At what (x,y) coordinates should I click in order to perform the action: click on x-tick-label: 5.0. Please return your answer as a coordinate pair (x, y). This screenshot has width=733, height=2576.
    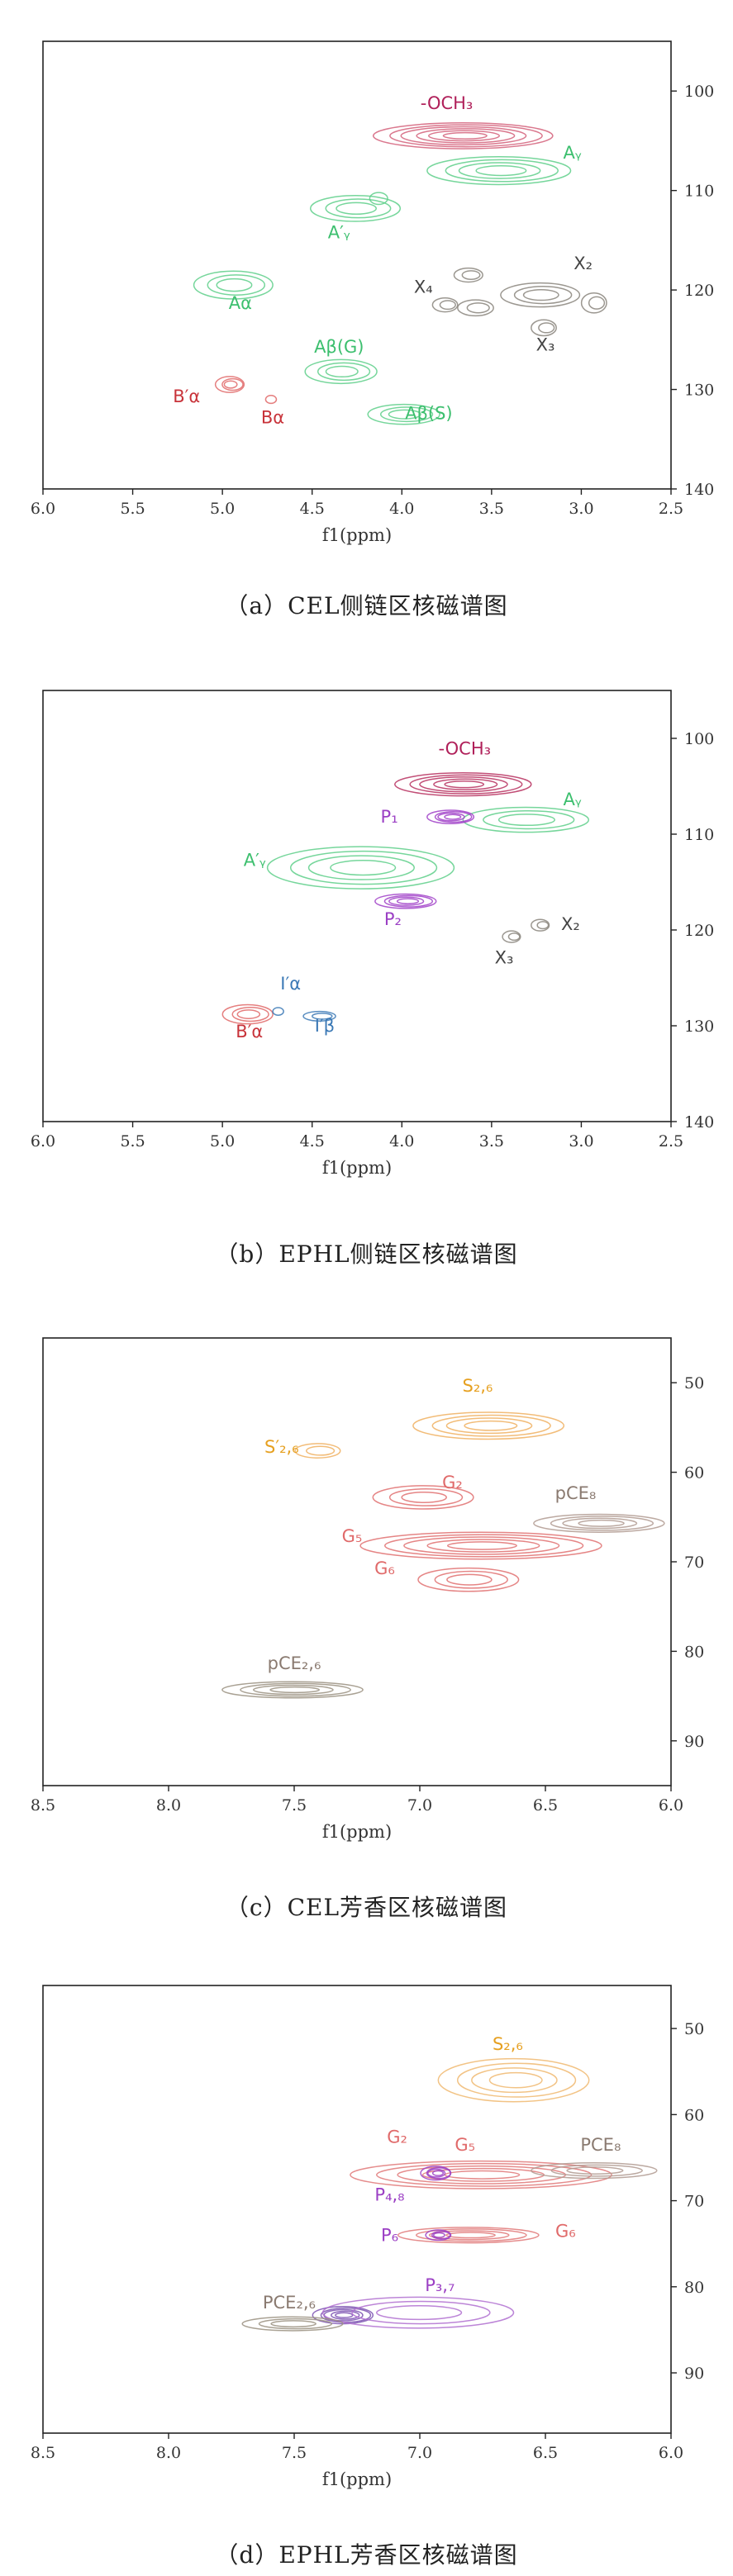
    Looking at the image, I should click on (223, 509).